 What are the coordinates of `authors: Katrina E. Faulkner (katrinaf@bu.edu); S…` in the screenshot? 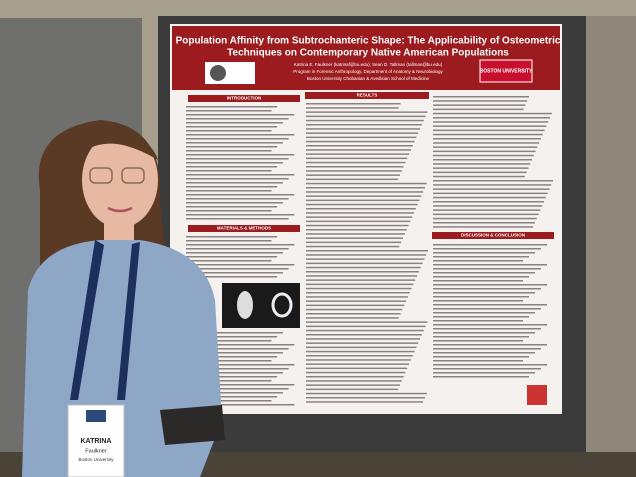 It's located at (368, 64).